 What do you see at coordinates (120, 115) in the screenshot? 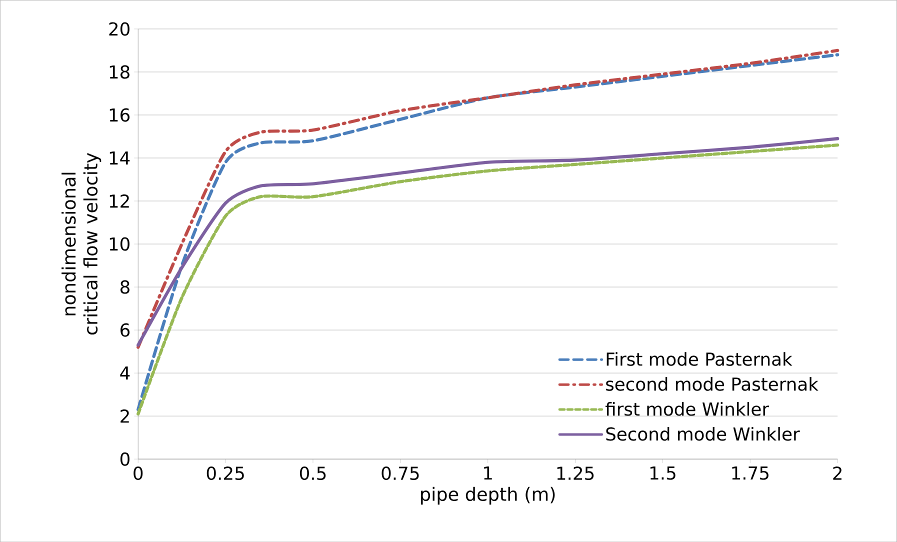
I see `y-tick-label: 16` at bounding box center [120, 115].